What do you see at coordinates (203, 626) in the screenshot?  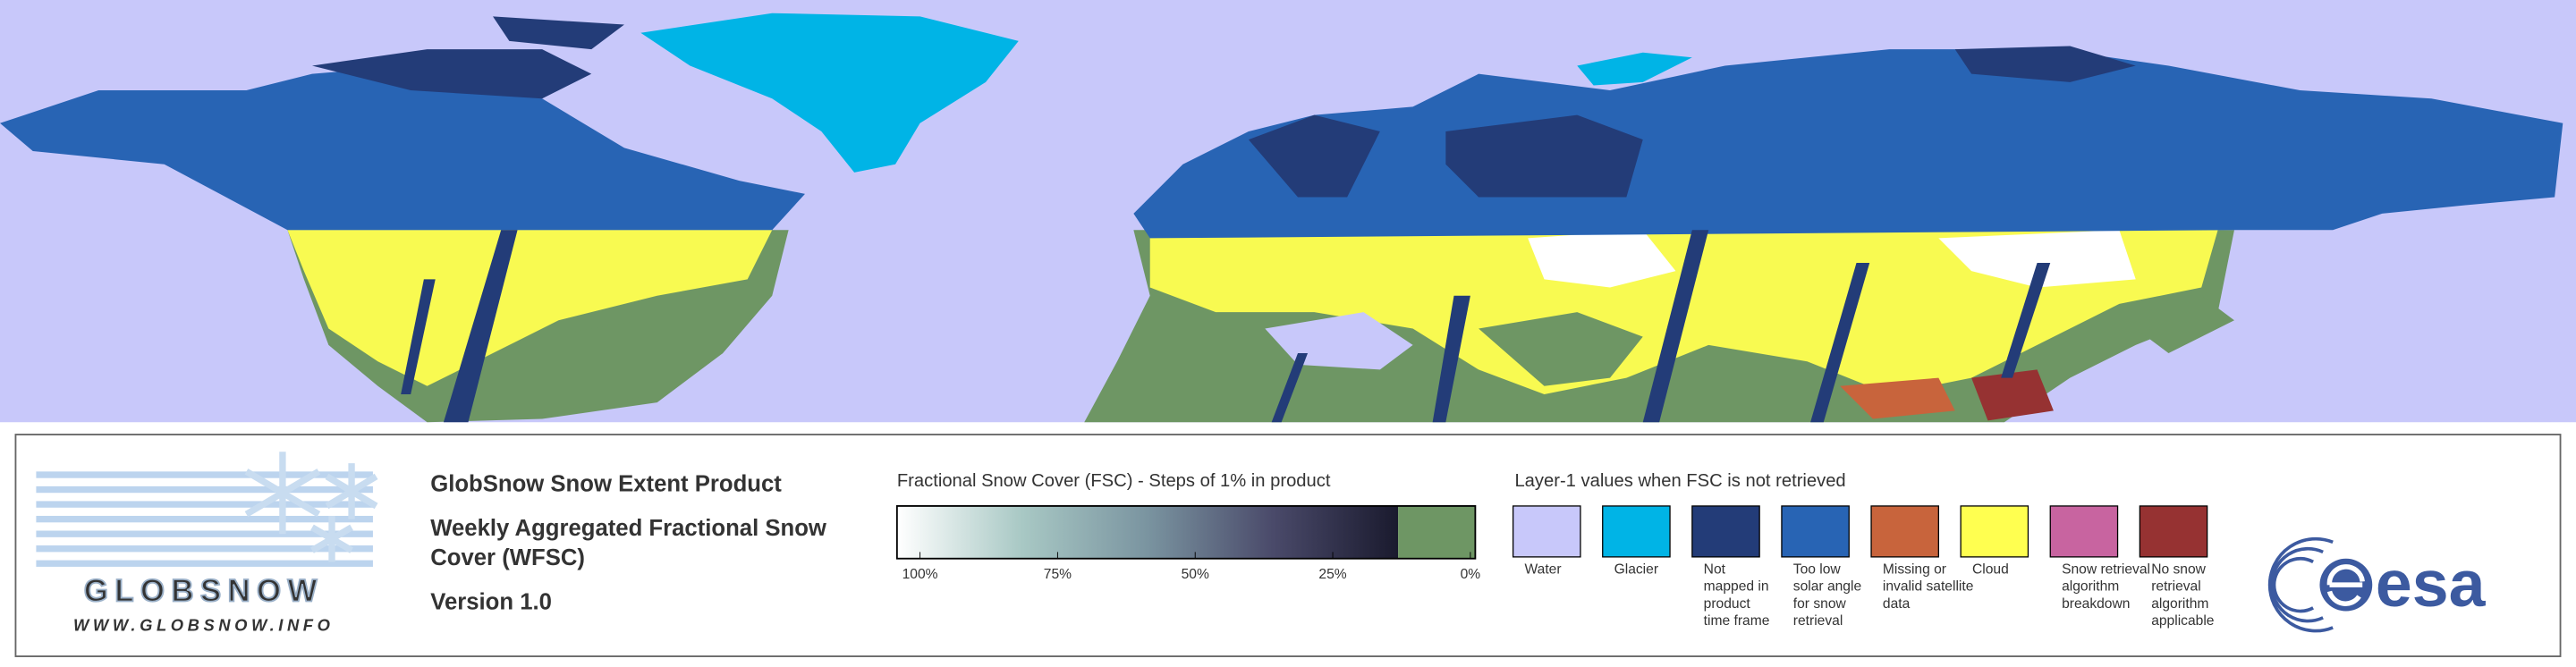 I see `logo-url: WWW.GLOBSNOW.INFO` at bounding box center [203, 626].